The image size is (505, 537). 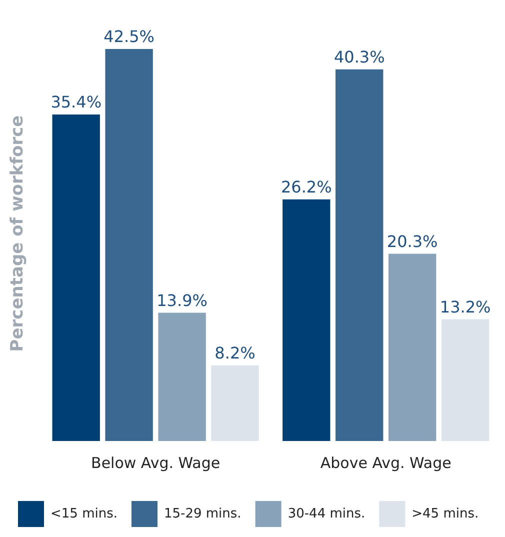 What do you see at coordinates (359, 57) in the screenshot?
I see `data-label: 40.3%` at bounding box center [359, 57].